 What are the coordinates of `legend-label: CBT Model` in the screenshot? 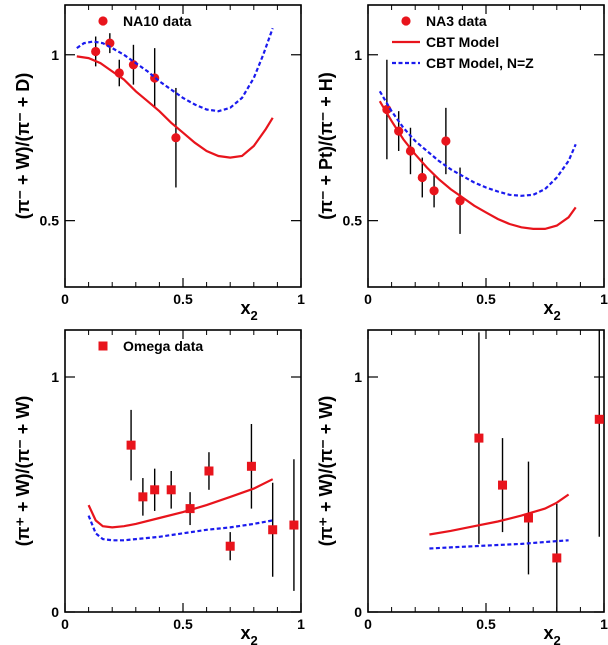 It's located at (462, 42).